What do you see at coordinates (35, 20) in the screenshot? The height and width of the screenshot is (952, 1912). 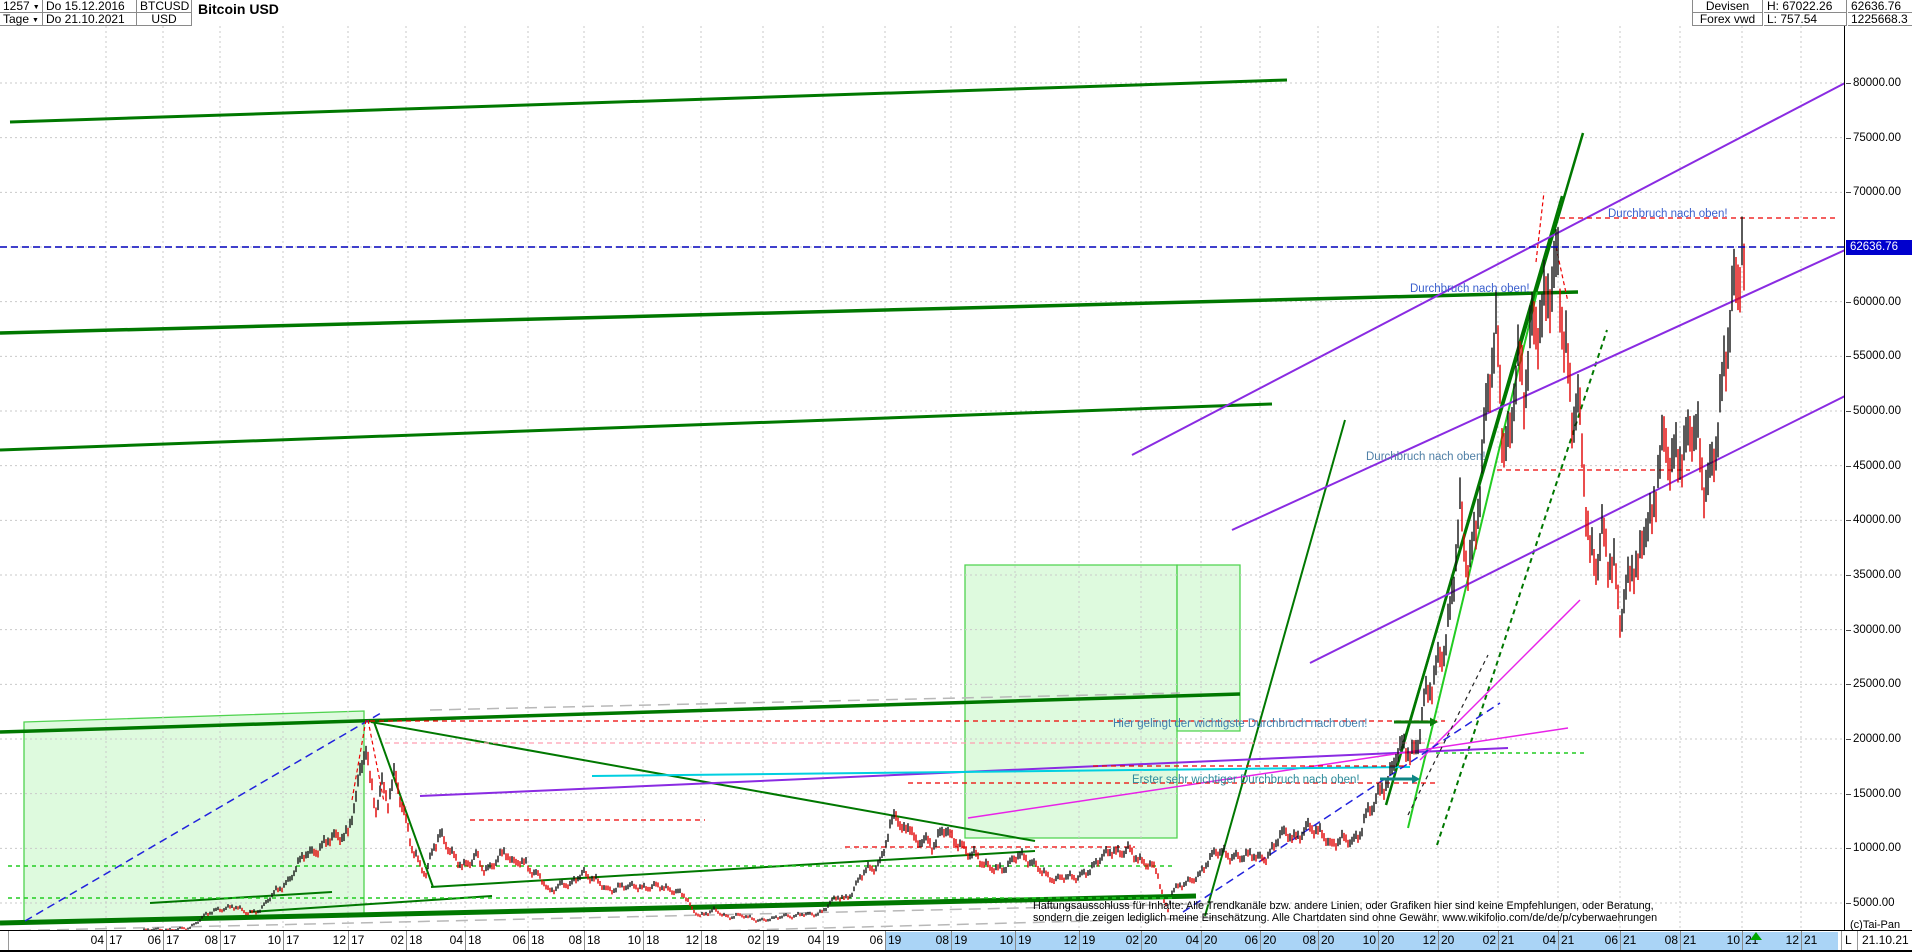 I see `chevron-down-icon` at bounding box center [35, 20].